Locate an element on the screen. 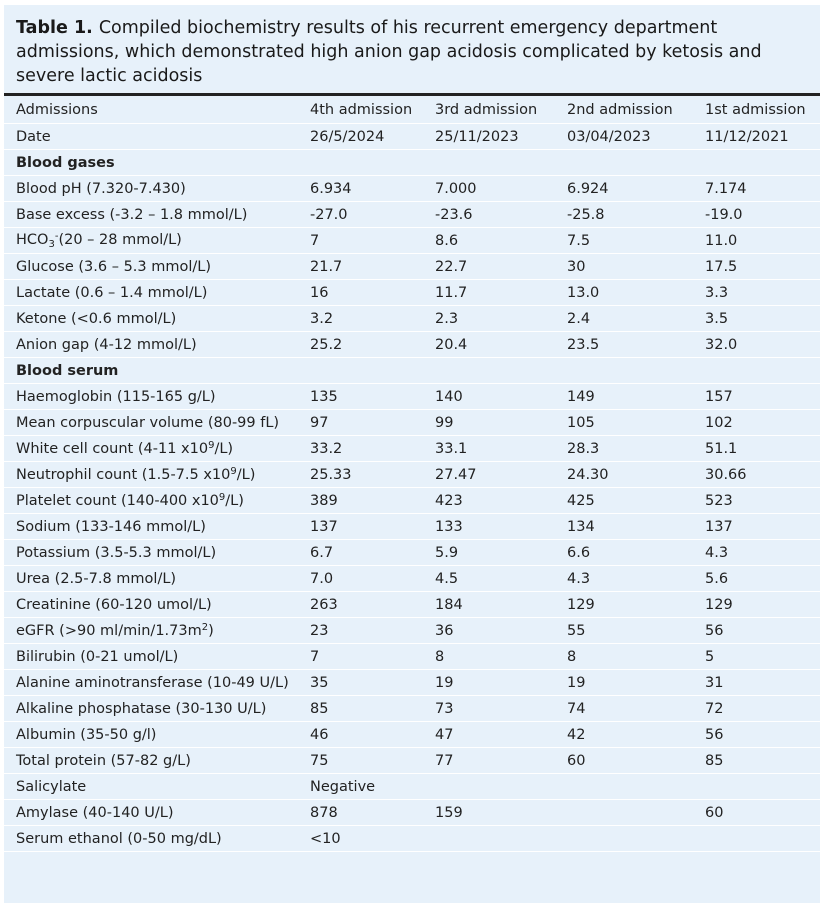 The width and height of the screenshot is (824, 907). section-label: Blood serum is located at coordinates (412, 370).